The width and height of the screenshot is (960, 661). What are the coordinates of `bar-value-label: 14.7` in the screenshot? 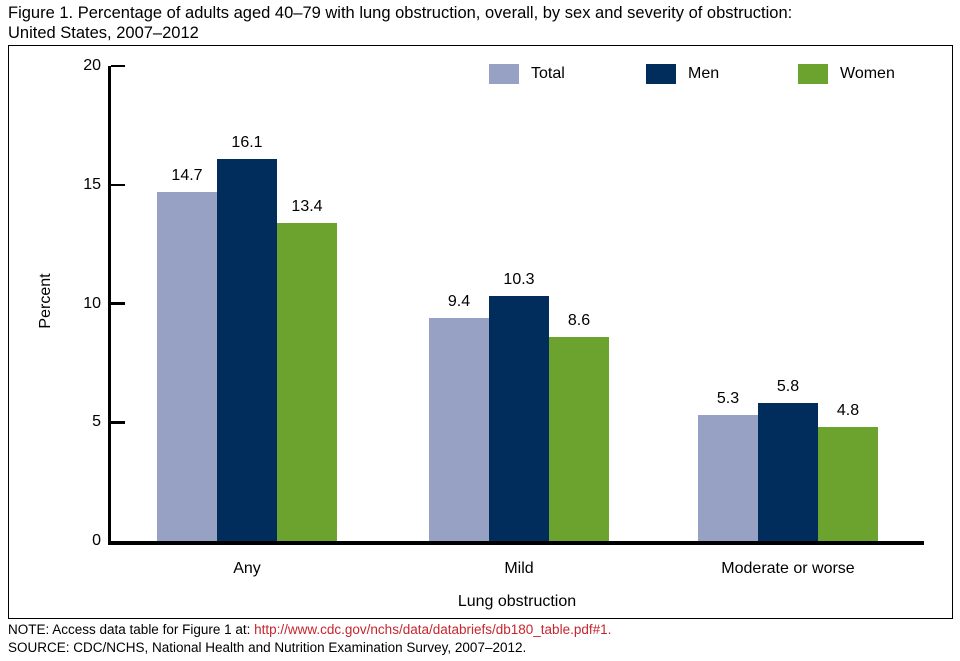 It's located at (187, 175).